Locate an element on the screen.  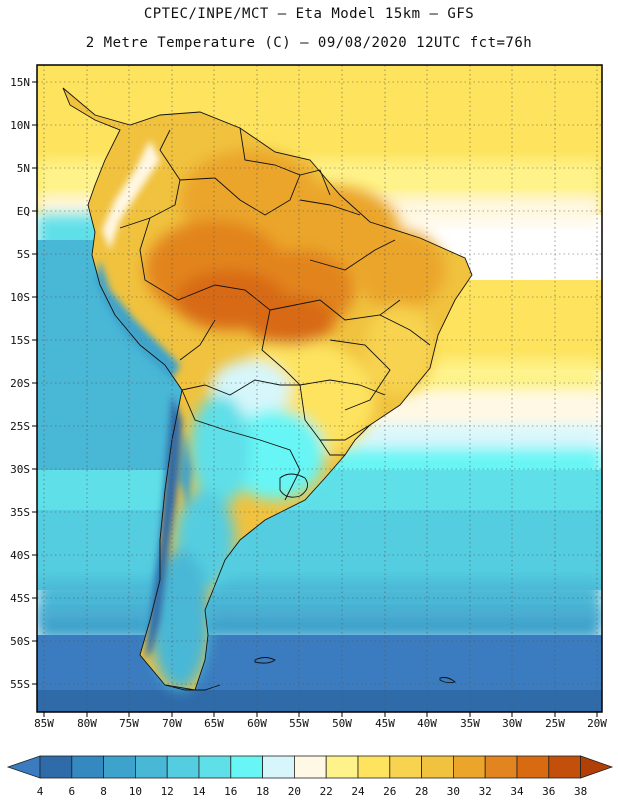
colorbar-tick: 18 is located at coordinates (262, 791).